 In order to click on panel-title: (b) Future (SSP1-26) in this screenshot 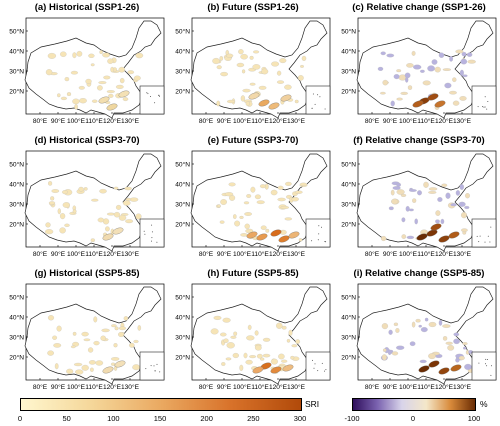, I will do `click(253, 7)`.